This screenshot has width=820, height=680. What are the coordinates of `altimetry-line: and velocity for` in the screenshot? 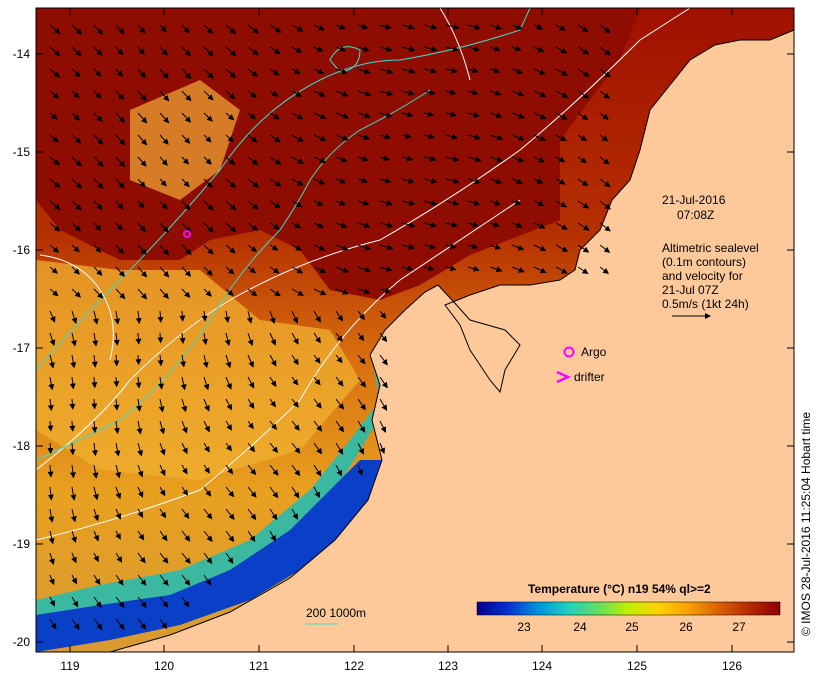 It's located at (702, 276).